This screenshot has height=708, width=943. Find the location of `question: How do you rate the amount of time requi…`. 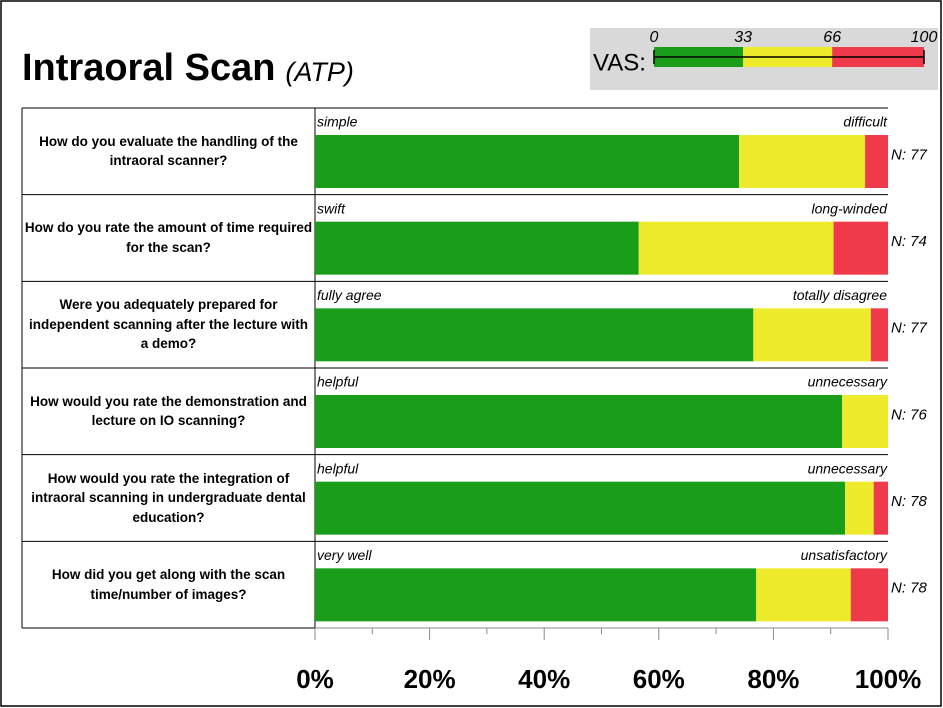

question: How do you rate the amount of time requi… is located at coordinates (168, 237).